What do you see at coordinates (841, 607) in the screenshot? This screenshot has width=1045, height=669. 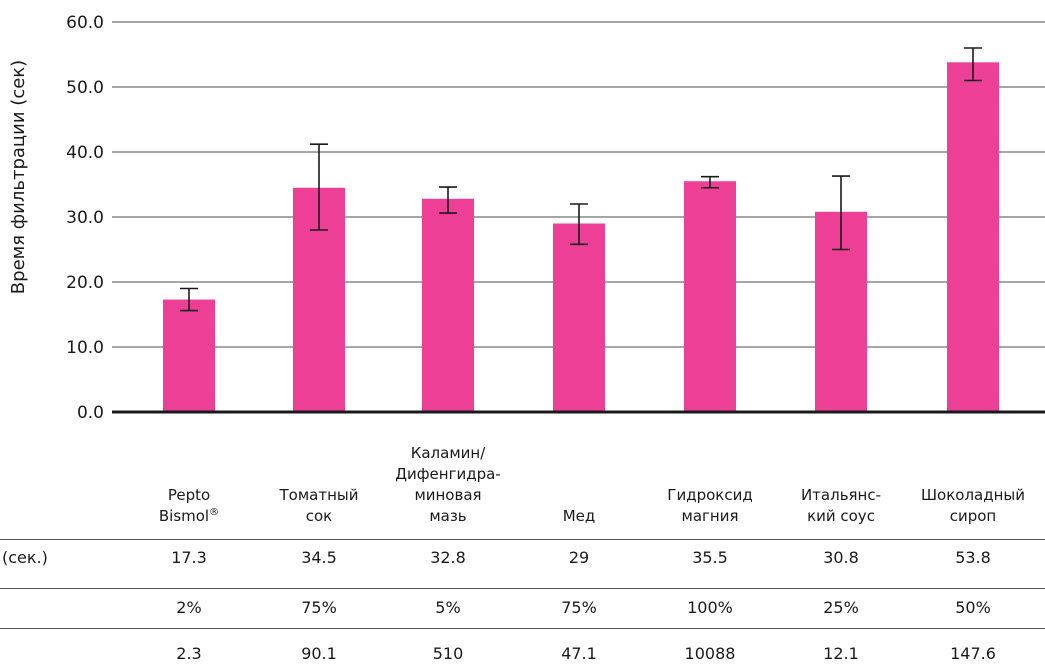 I see `table-cell: 25%` at bounding box center [841, 607].